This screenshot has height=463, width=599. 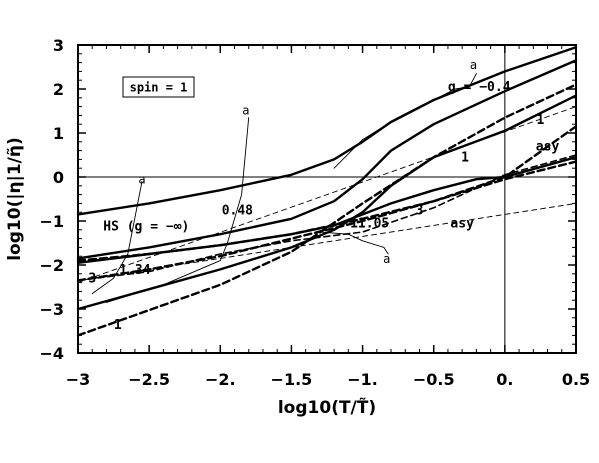 I want to click on y-tick-label: −2, so click(x=51, y=265).